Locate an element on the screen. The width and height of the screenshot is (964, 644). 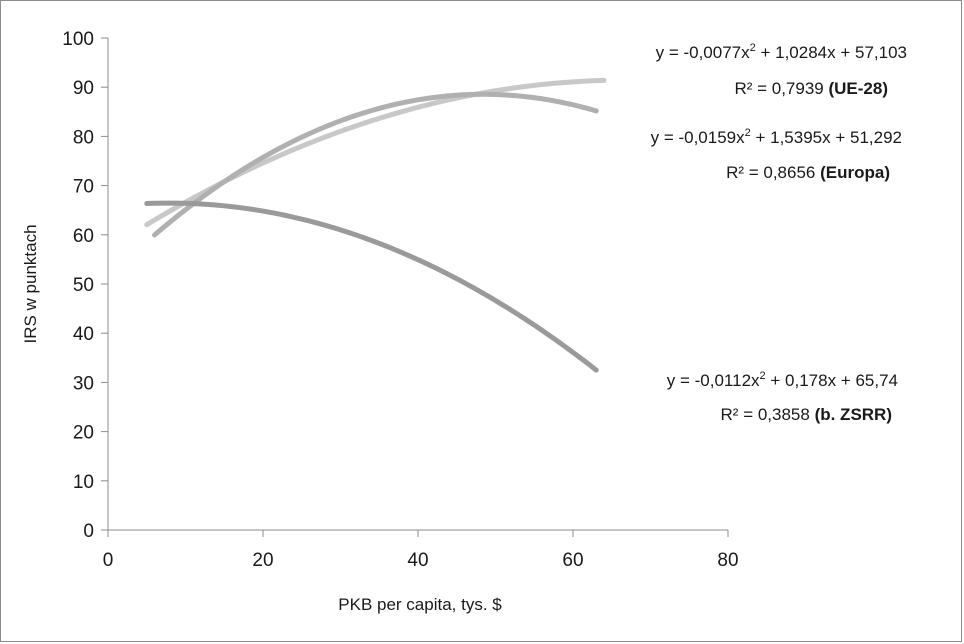
r2-ue28-prefix: R² = 0,7939 is located at coordinates (781, 88).